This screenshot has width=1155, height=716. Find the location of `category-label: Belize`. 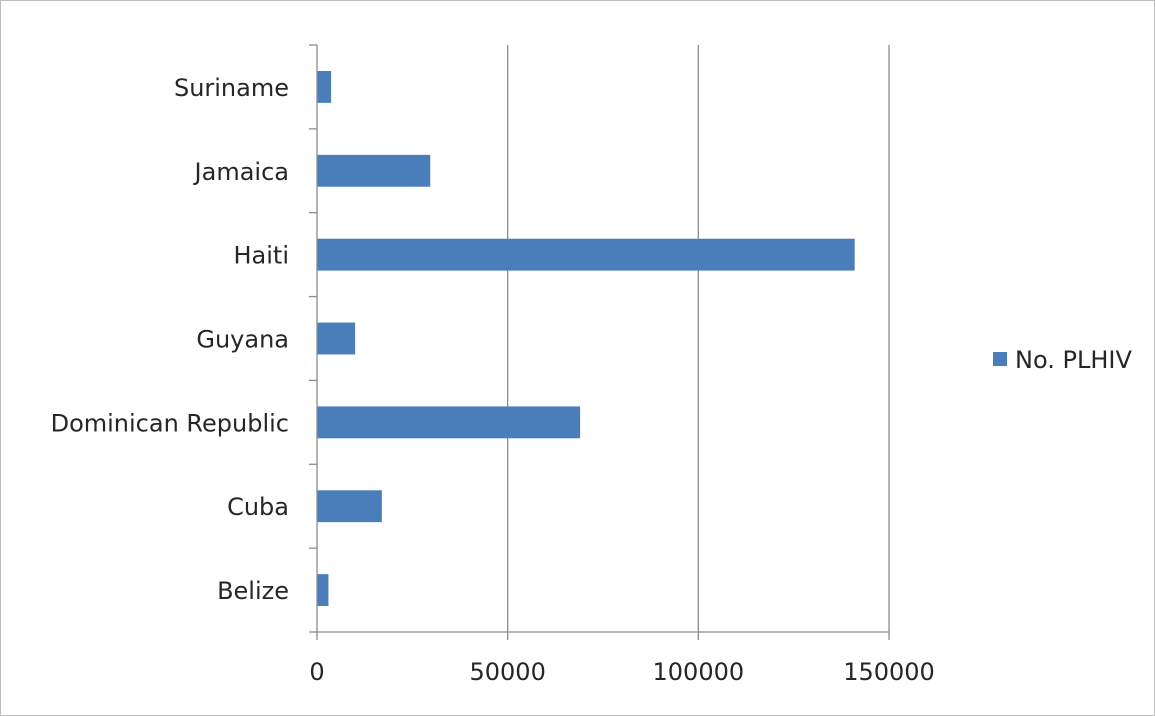

category-label: Belize is located at coordinates (253, 591).